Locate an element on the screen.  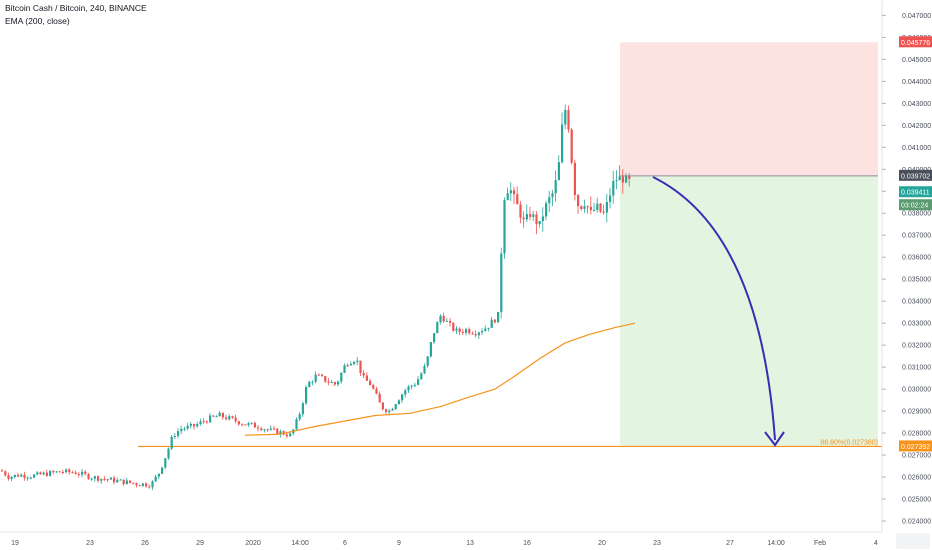
price-tick-label: 0.032000 is located at coordinates (916, 346).